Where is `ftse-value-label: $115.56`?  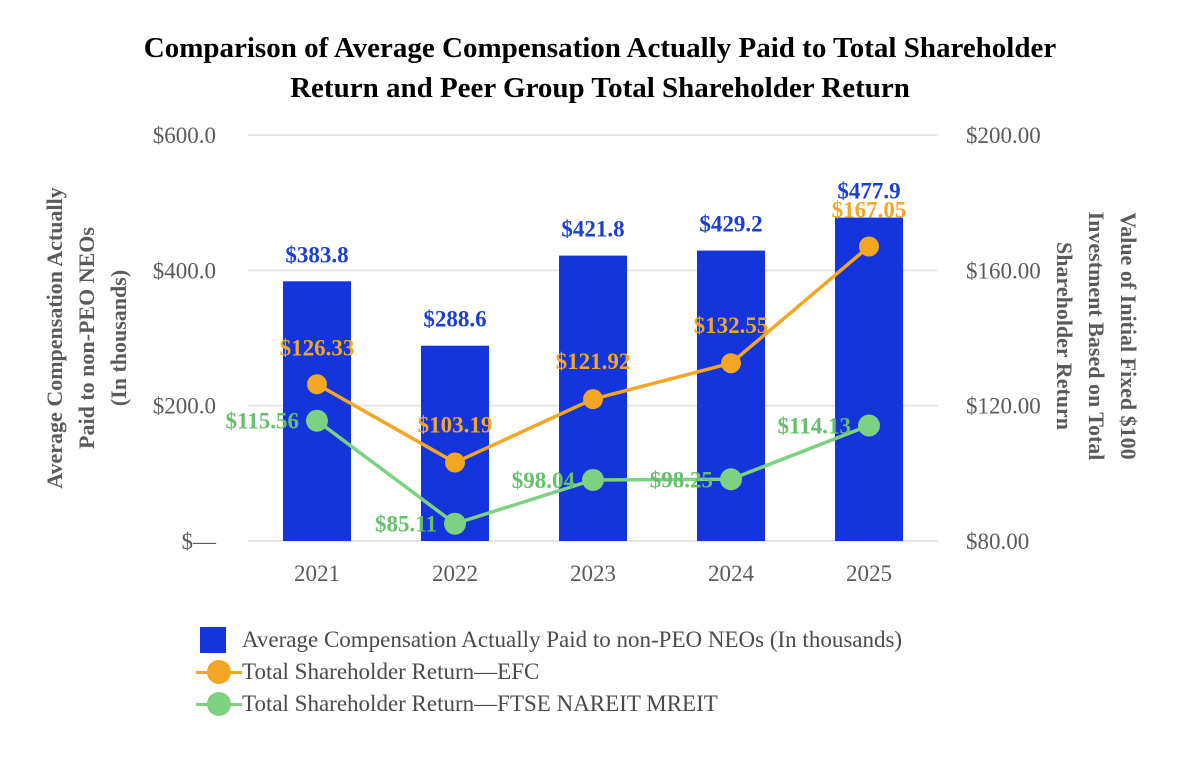 ftse-value-label: $115.56 is located at coordinates (262, 421).